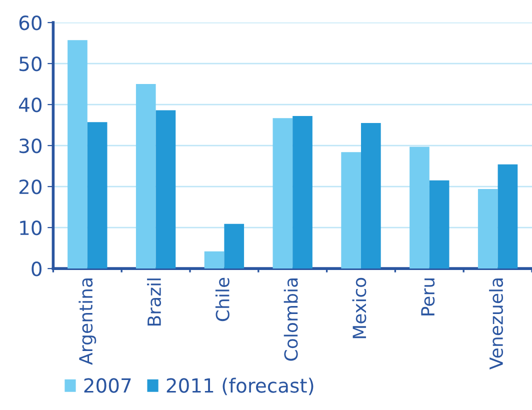  I want to click on x-tick-label: Argentina, so click(87, 321).